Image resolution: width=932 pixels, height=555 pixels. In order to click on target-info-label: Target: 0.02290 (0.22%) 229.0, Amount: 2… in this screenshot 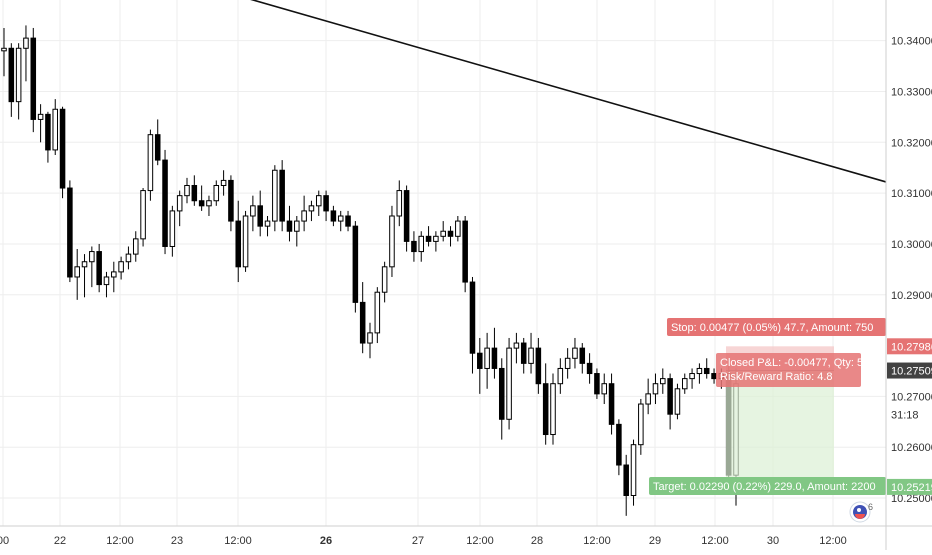, I will do `click(764, 487)`.